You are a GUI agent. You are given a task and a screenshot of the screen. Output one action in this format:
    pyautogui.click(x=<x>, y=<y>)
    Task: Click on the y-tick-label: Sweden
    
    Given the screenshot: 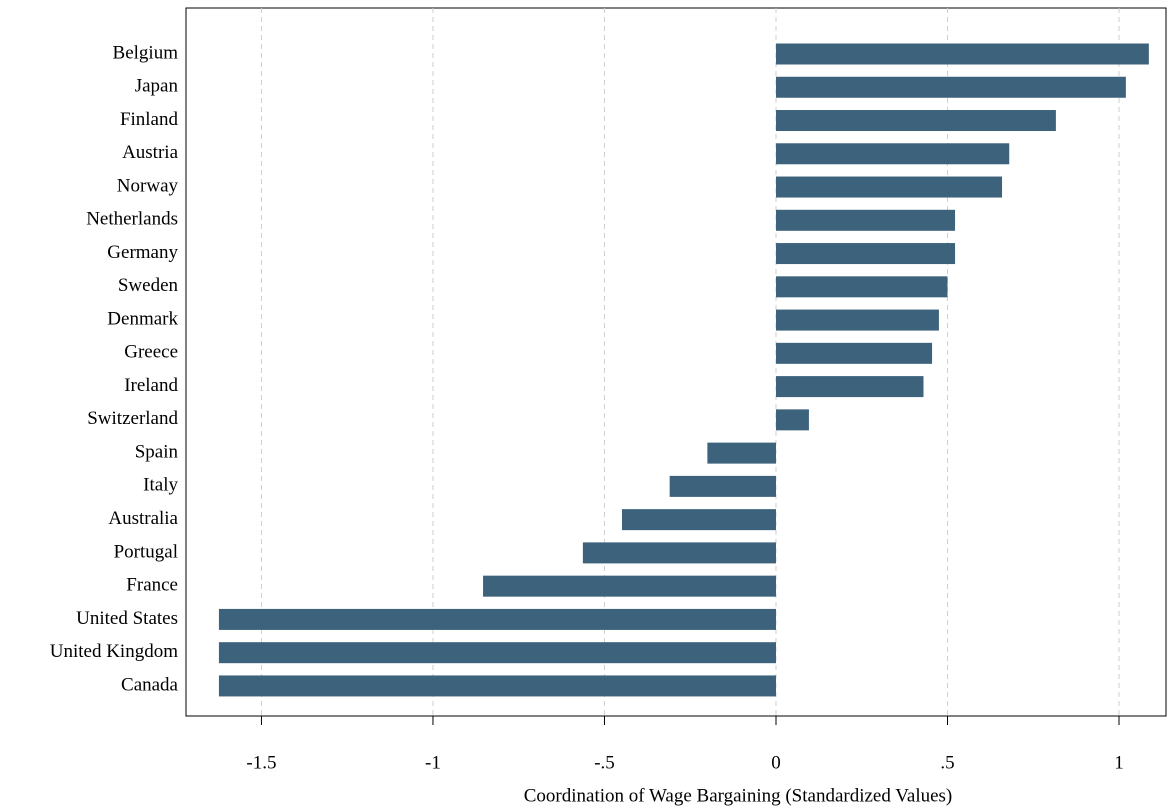 What is the action you would take?
    pyautogui.click(x=148, y=285)
    